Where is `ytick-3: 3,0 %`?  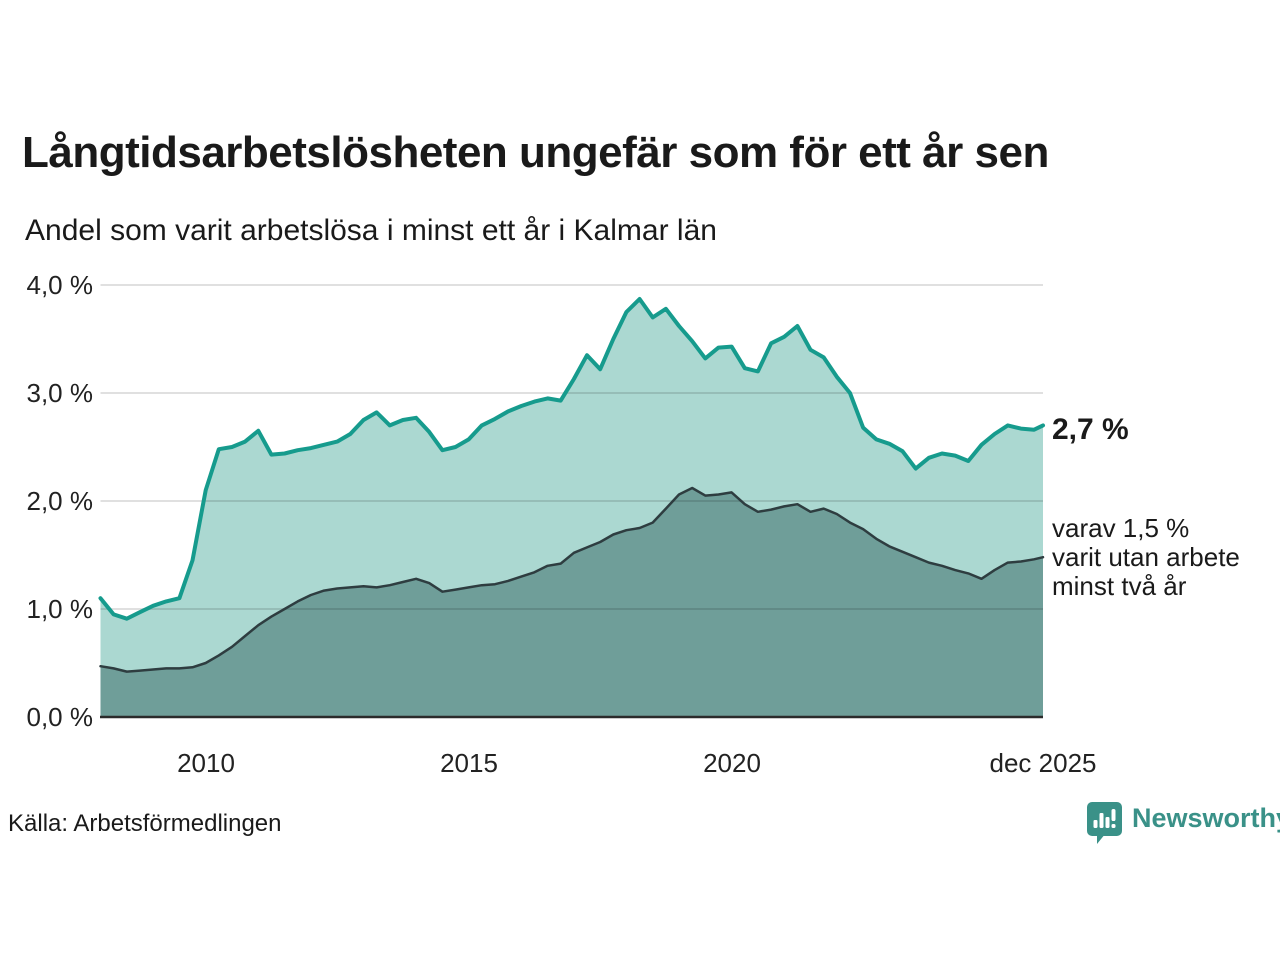
ytick-3: 3,0 % is located at coordinates (60, 393).